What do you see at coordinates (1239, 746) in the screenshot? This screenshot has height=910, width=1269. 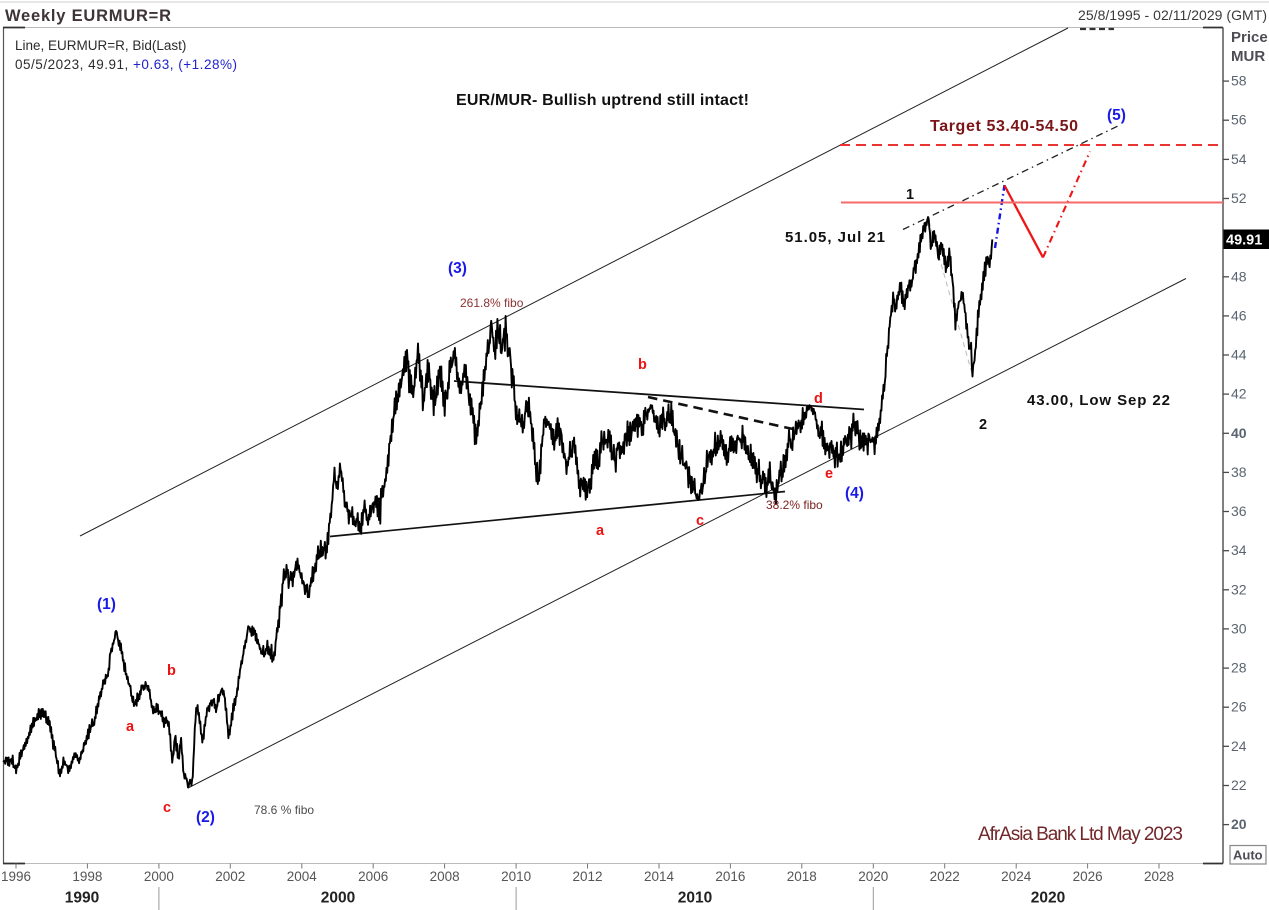 I see `svg-text: 24` at bounding box center [1239, 746].